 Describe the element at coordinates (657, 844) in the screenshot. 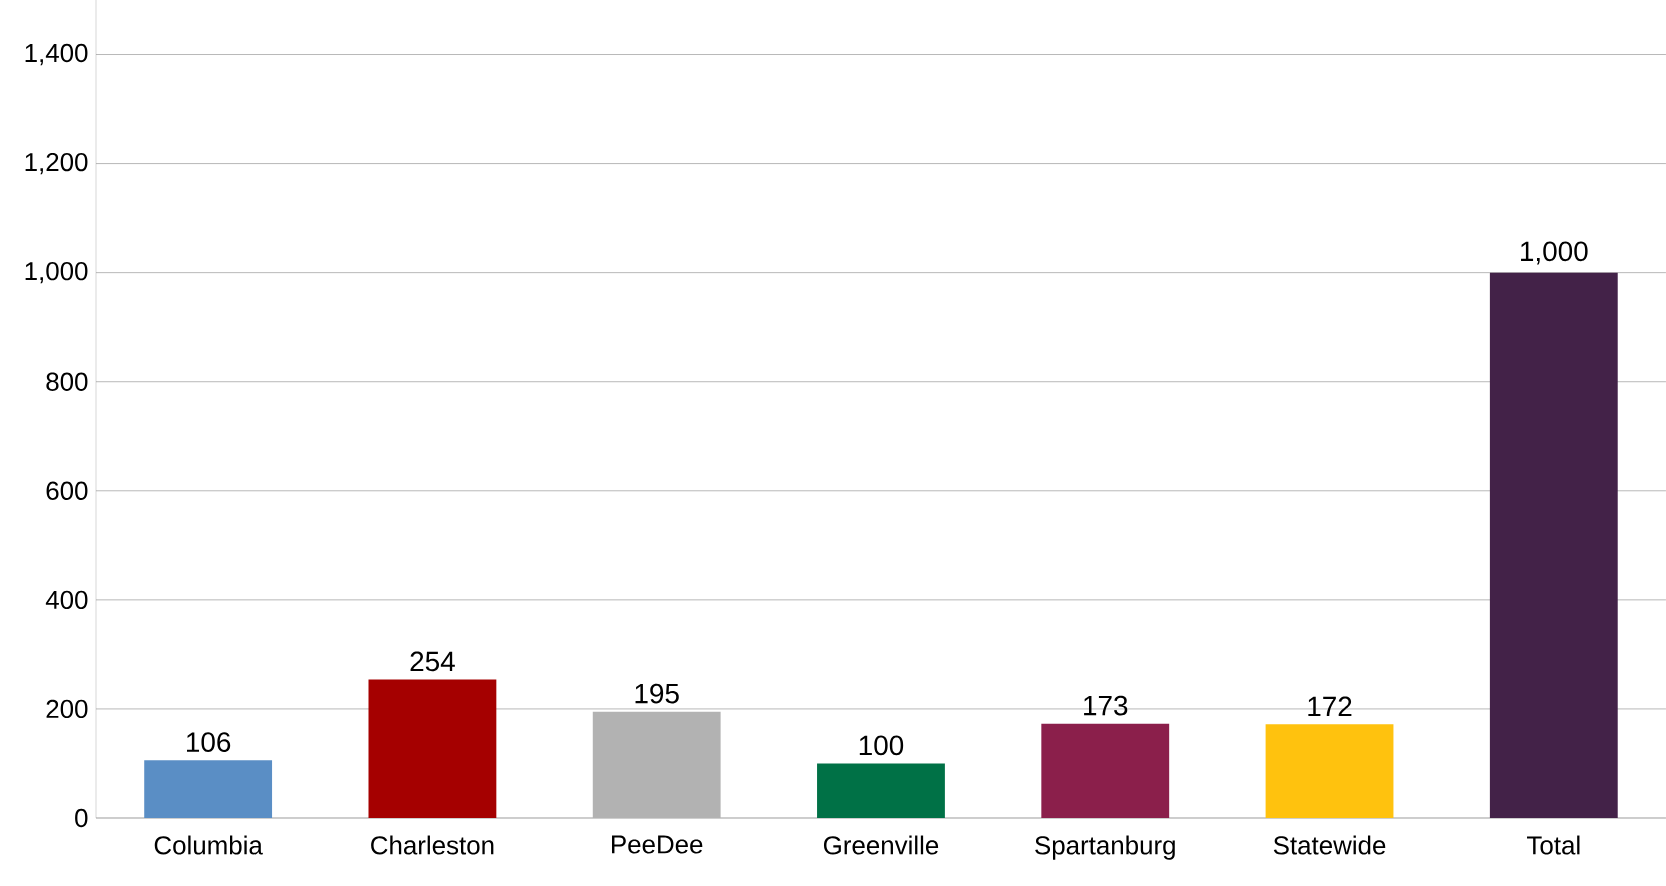

I see `x-tick-label: PeeDee` at that location.